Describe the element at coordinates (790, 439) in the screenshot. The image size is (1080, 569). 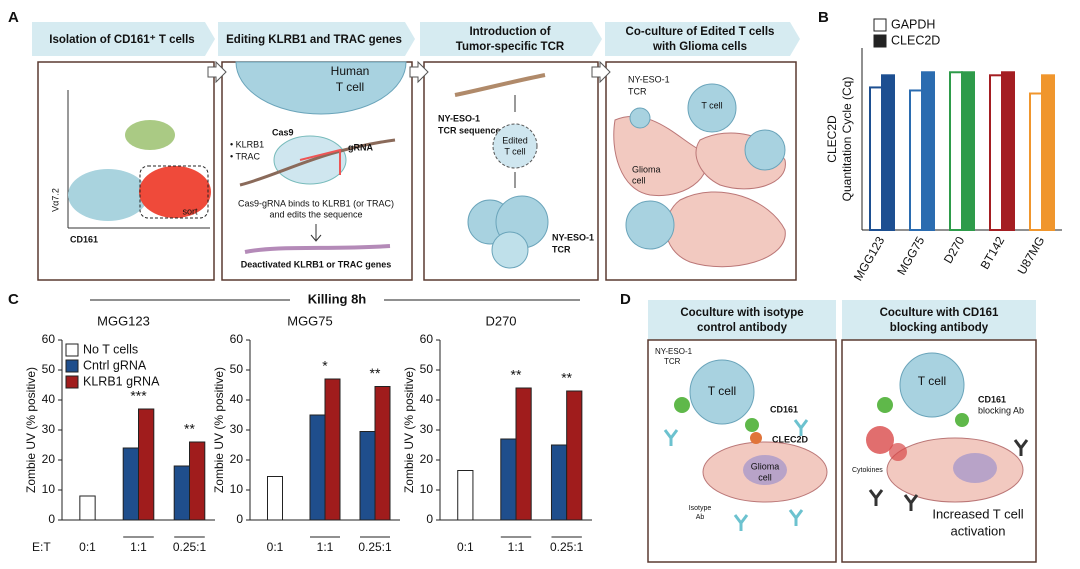
I see `ligand-label: CLEC2D` at that location.